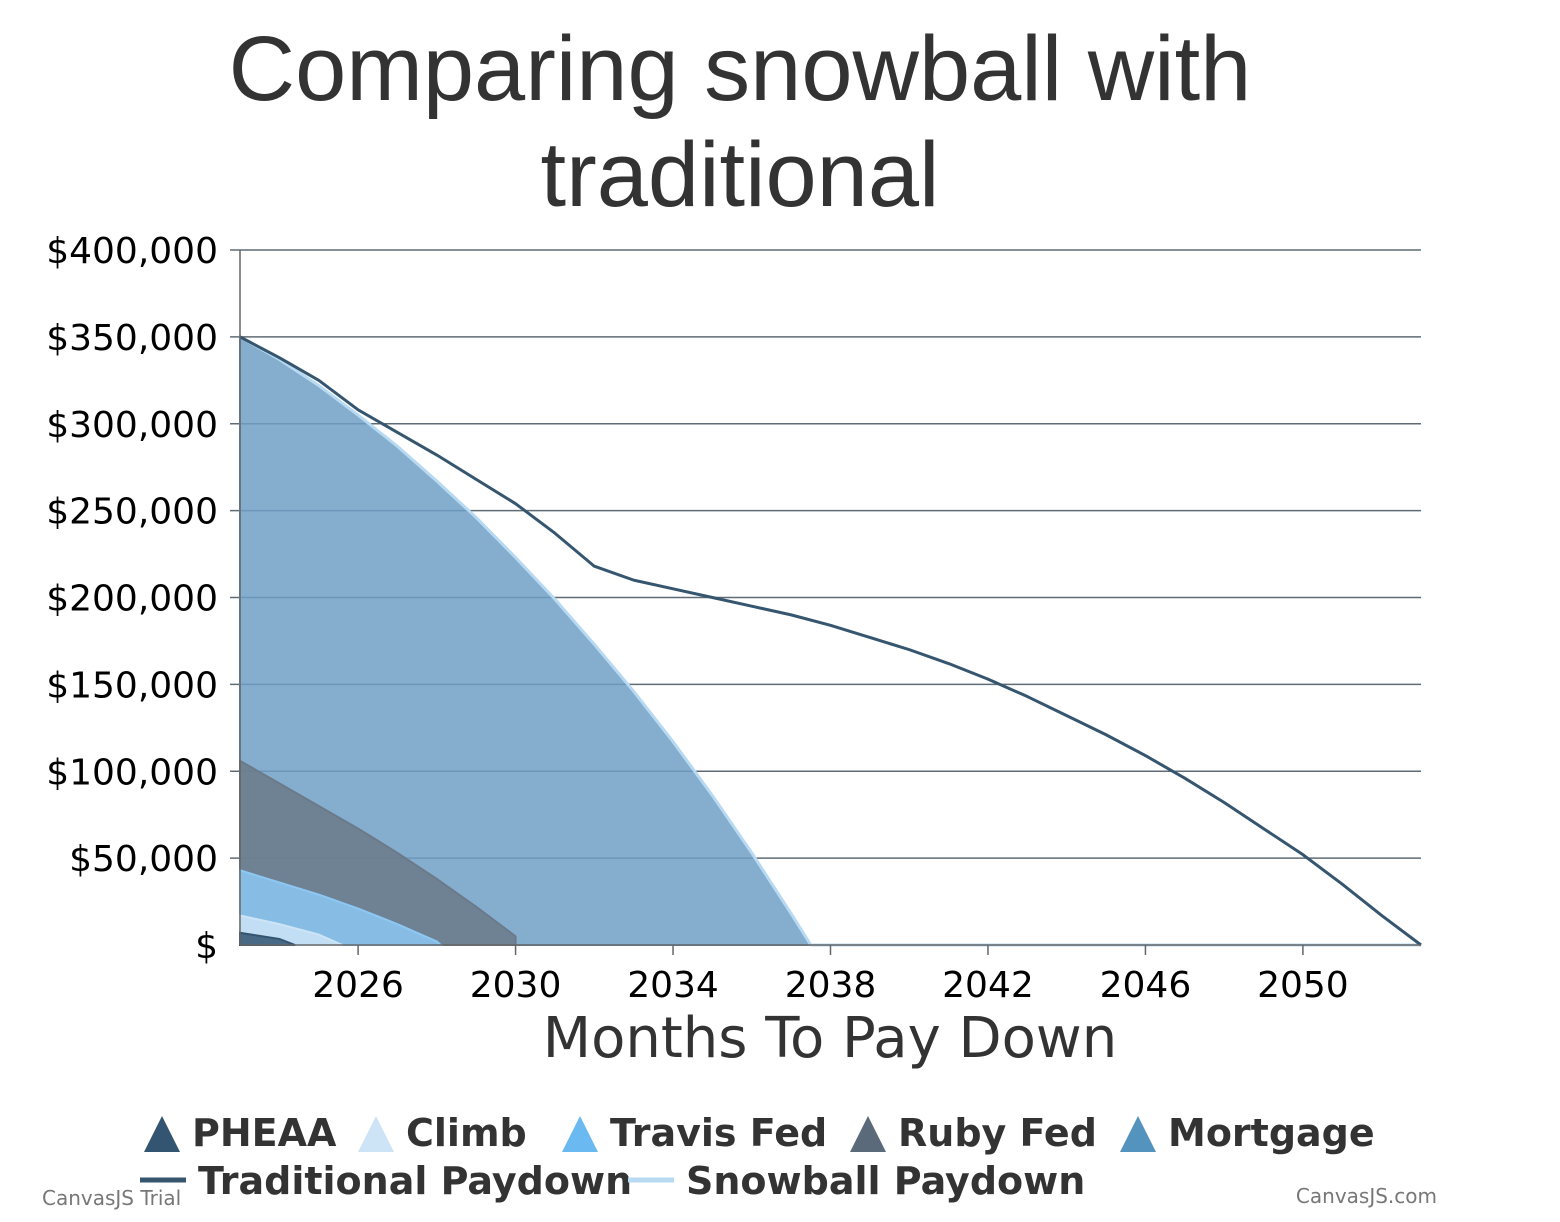 This screenshot has width=1560, height=1222. What do you see at coordinates (376, 1134) in the screenshot?
I see `legend-marker-climb` at bounding box center [376, 1134].